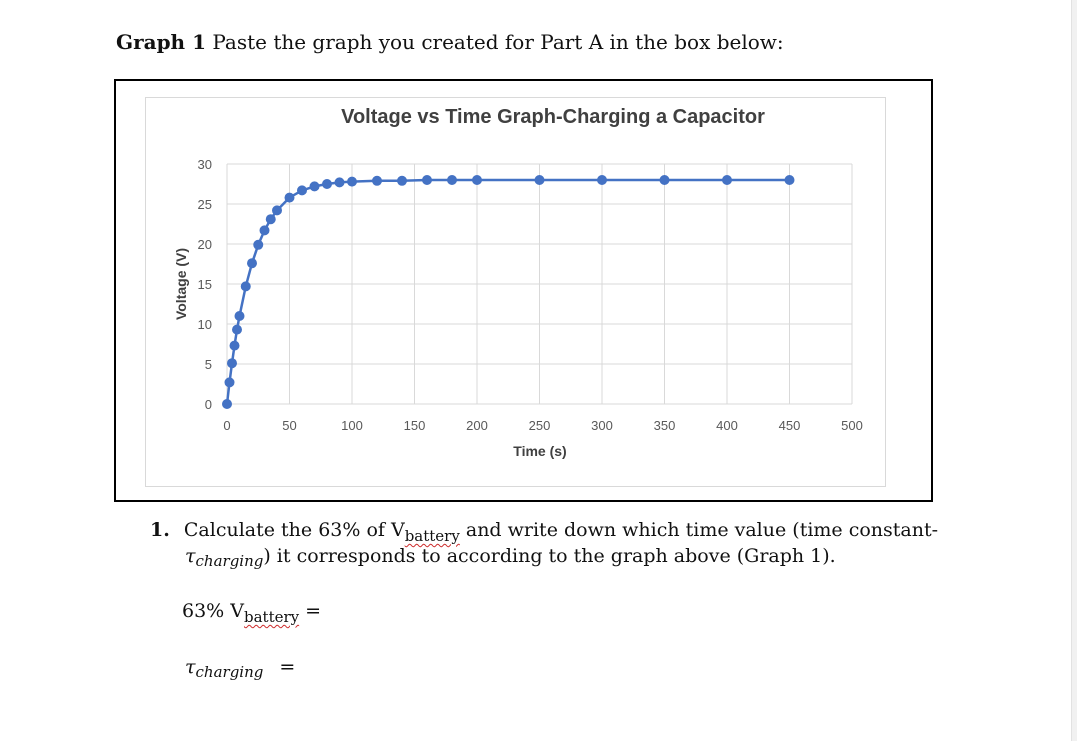 The height and width of the screenshot is (741, 1077). What do you see at coordinates (229, 672) in the screenshot?
I see `answer-tau-subscript: charging` at bounding box center [229, 672].